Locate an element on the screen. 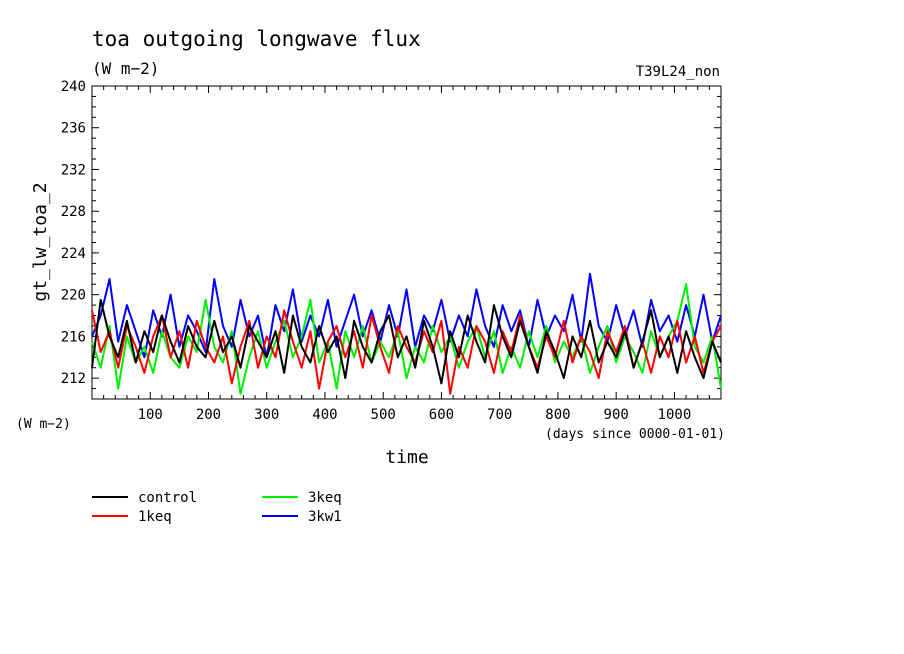  y-tick-label: 224 is located at coordinates (73, 254).